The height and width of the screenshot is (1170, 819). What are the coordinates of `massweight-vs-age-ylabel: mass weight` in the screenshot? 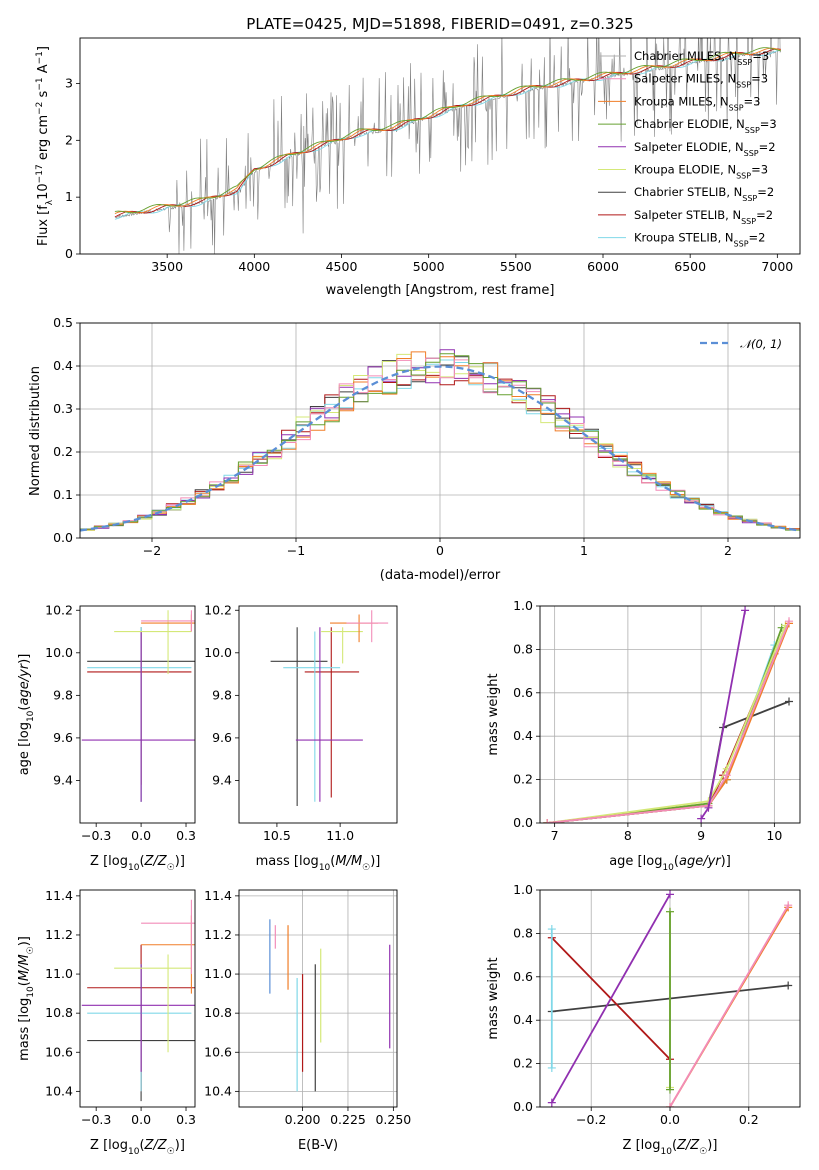 It's located at (493, 714).